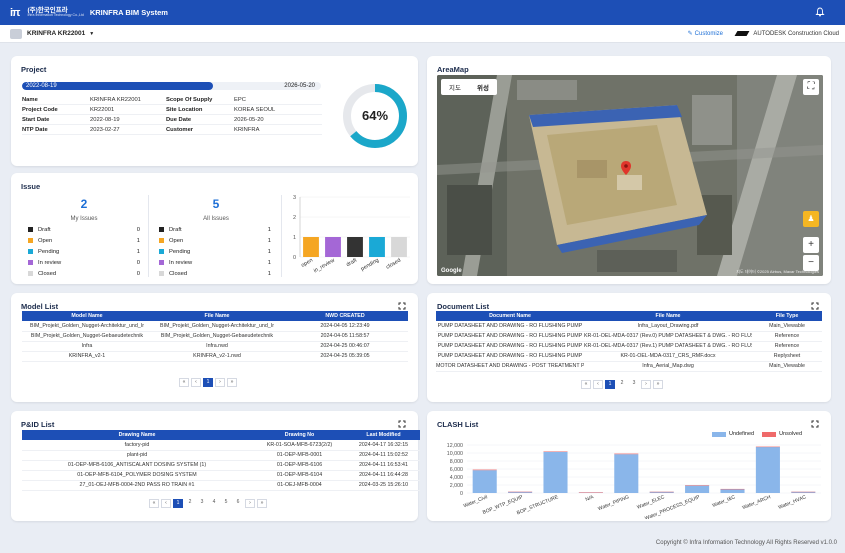 The width and height of the screenshot is (845, 553). What do you see at coordinates (333, 247) in the screenshot?
I see `bar-in_review` at bounding box center [333, 247].